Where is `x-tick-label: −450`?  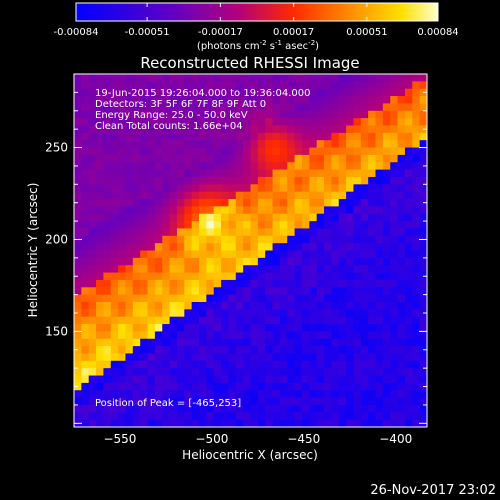 x-tick-label: −450 is located at coordinates (303, 439).